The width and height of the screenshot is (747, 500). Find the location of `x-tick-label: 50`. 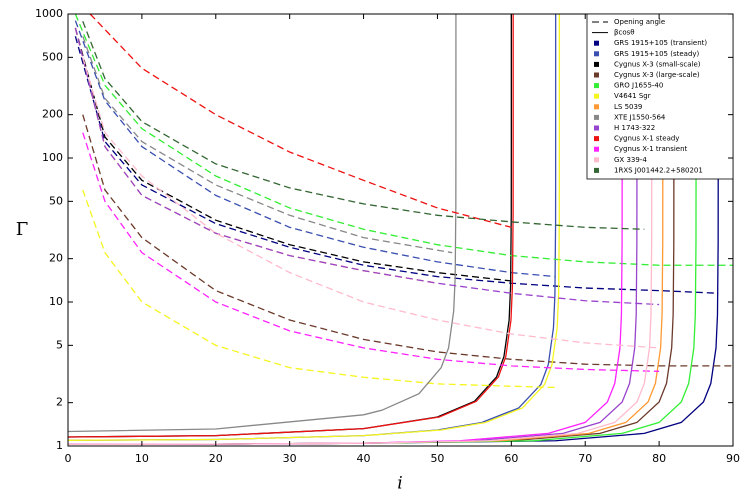

x-tick-label: 50 is located at coordinates (437, 458).